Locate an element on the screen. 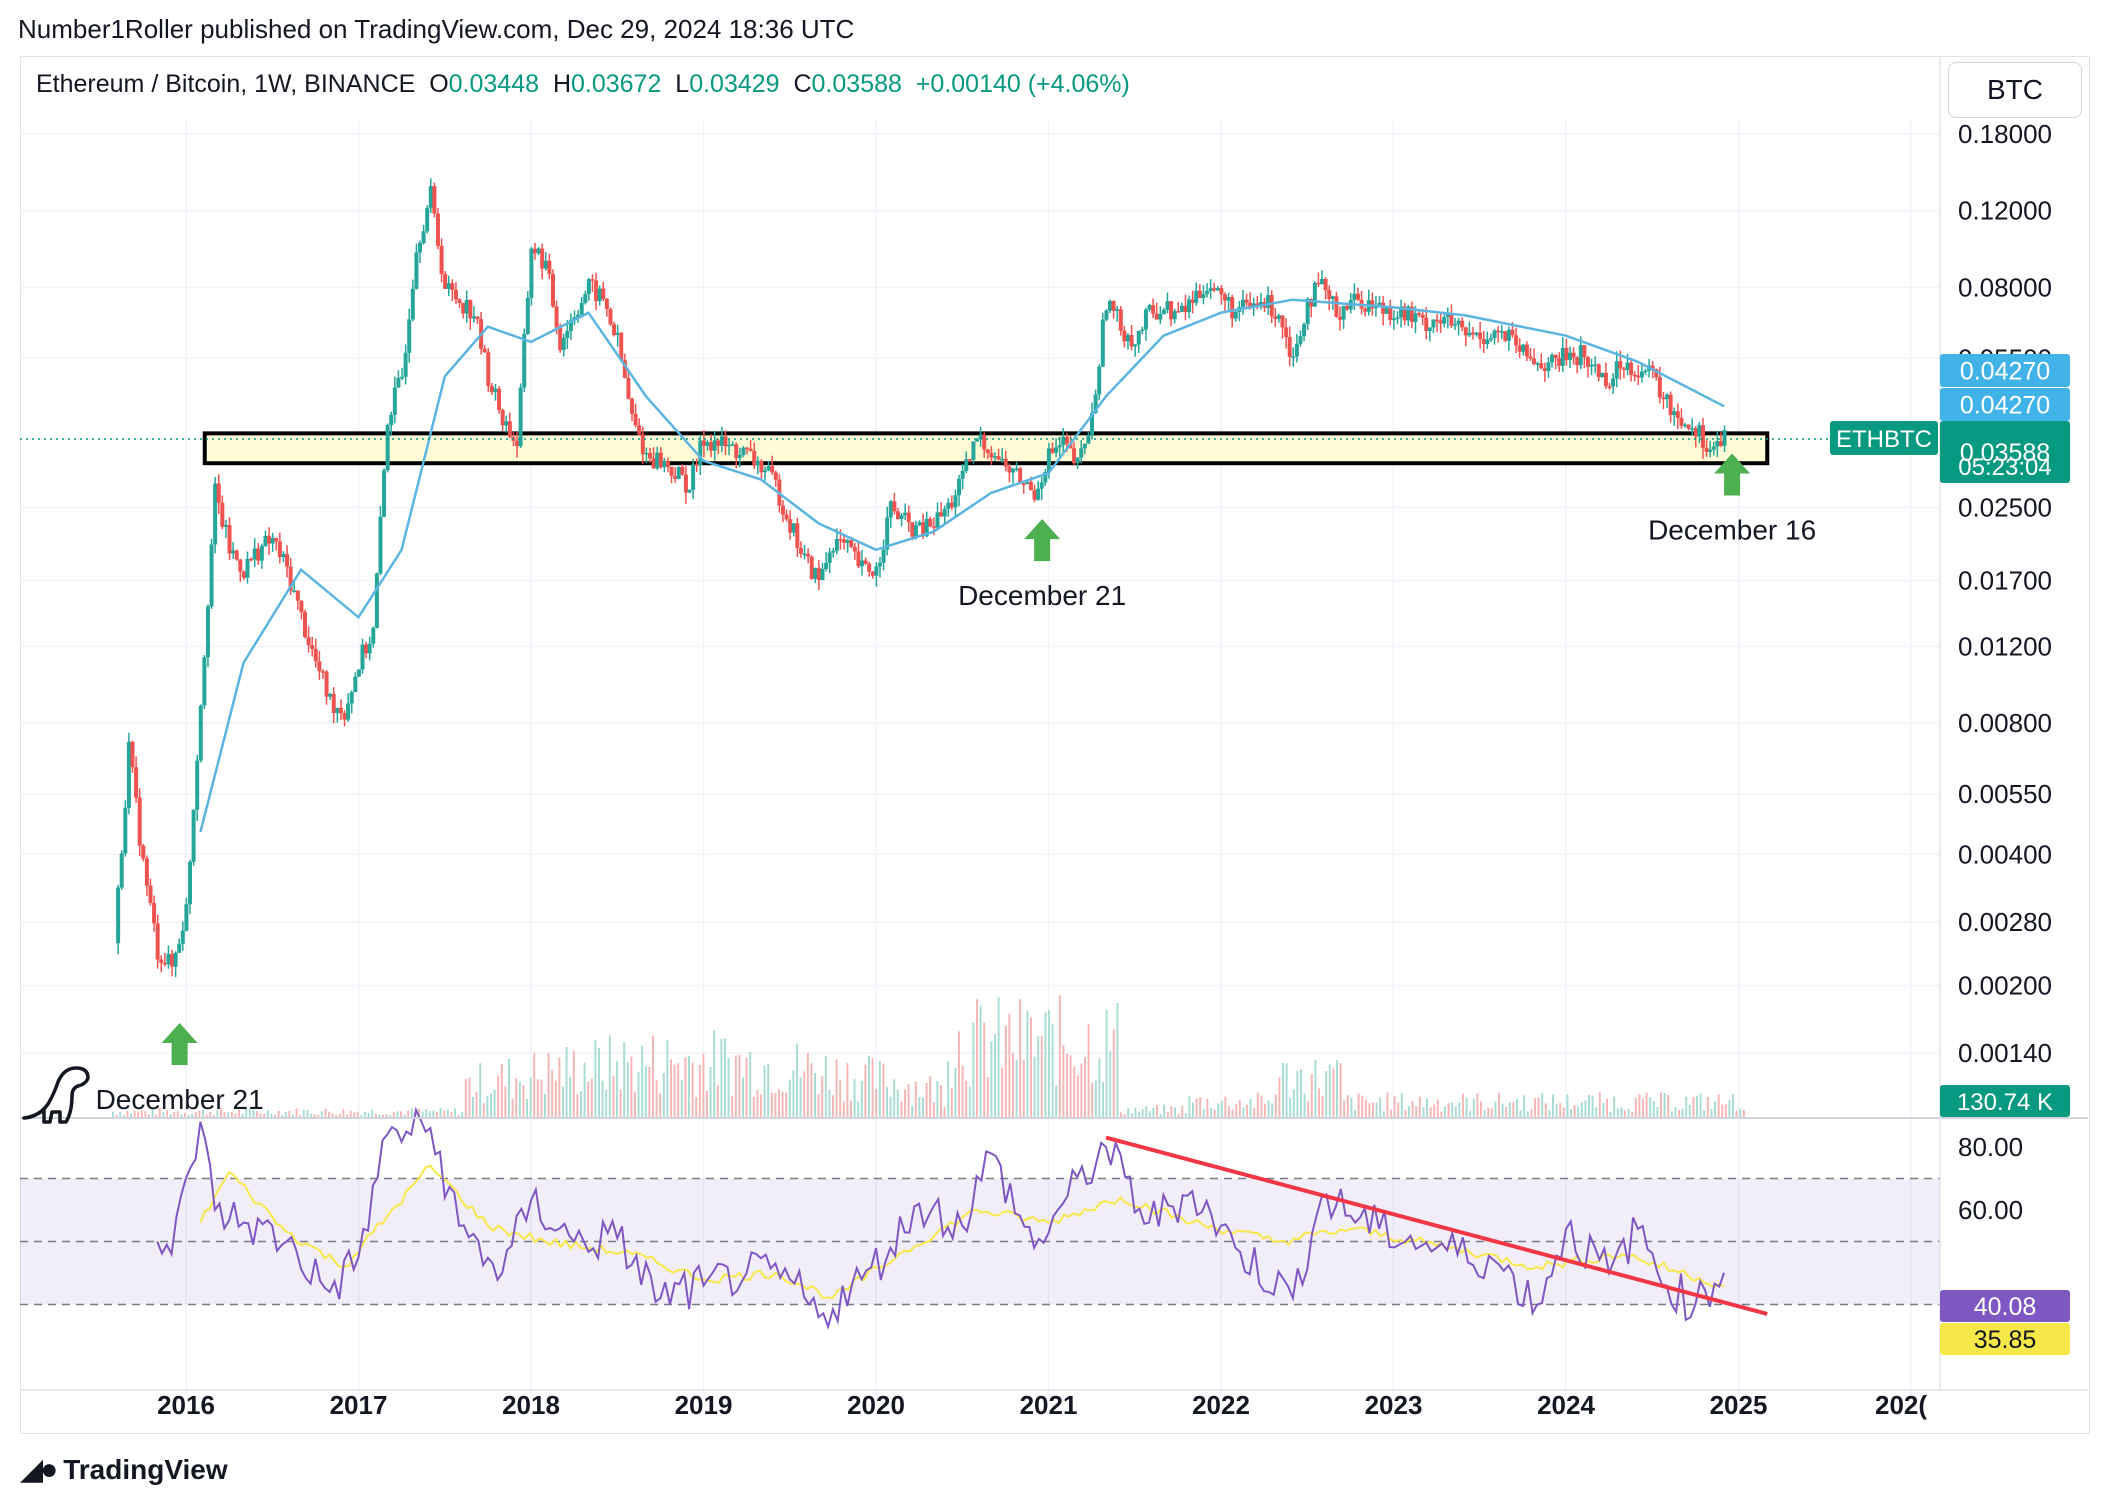  rsi-value-tag-bg is located at coordinates (2005, 1306).